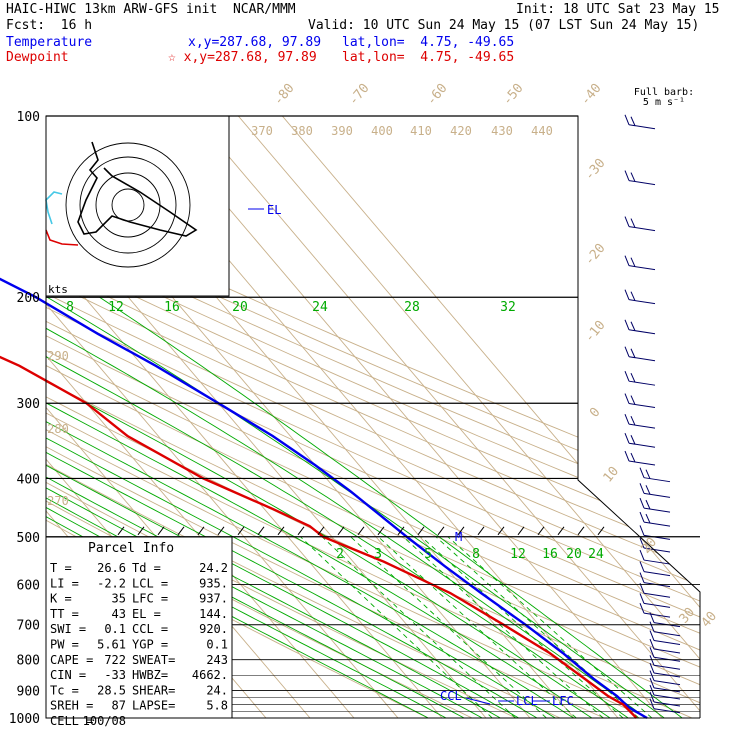  Describe the element at coordinates (213, 568) in the screenshot. I see `parcel-field-value: 24.2` at that location.